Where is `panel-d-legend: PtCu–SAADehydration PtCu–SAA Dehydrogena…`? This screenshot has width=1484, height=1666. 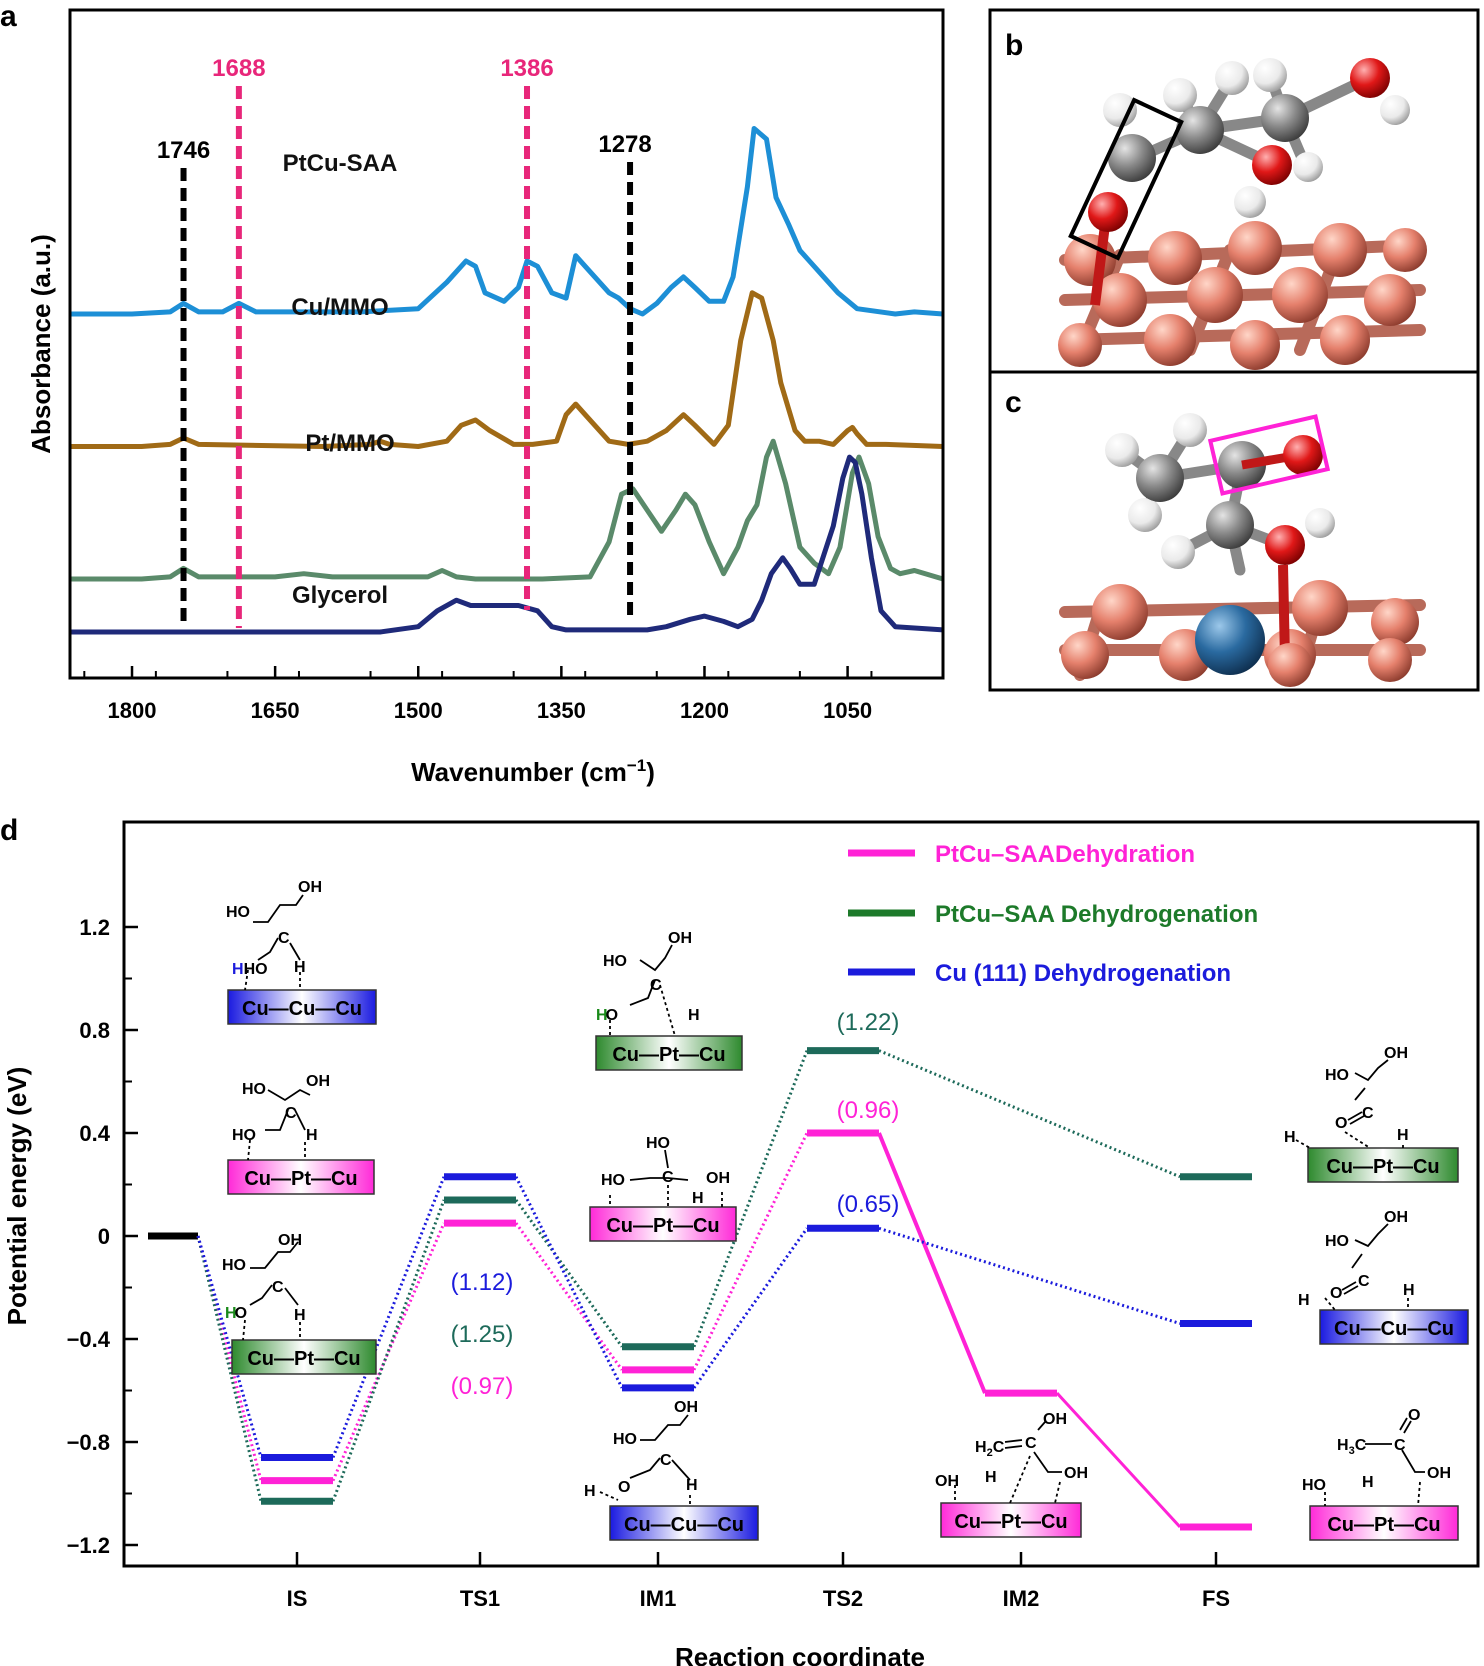
panel-d-legend: PtCu–SAADehydration PtCu–SAA Dehydrogena… is located at coordinates (1053, 914).